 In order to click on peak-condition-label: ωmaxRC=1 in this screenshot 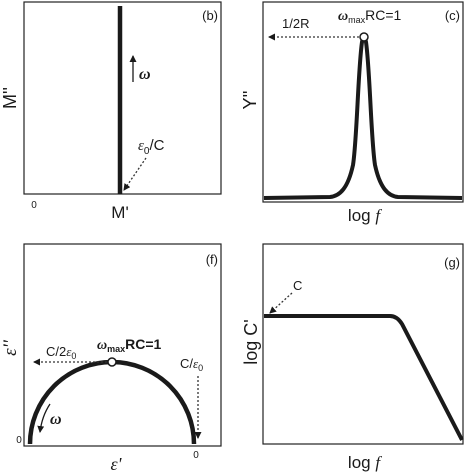, I will do `click(370, 16)`.